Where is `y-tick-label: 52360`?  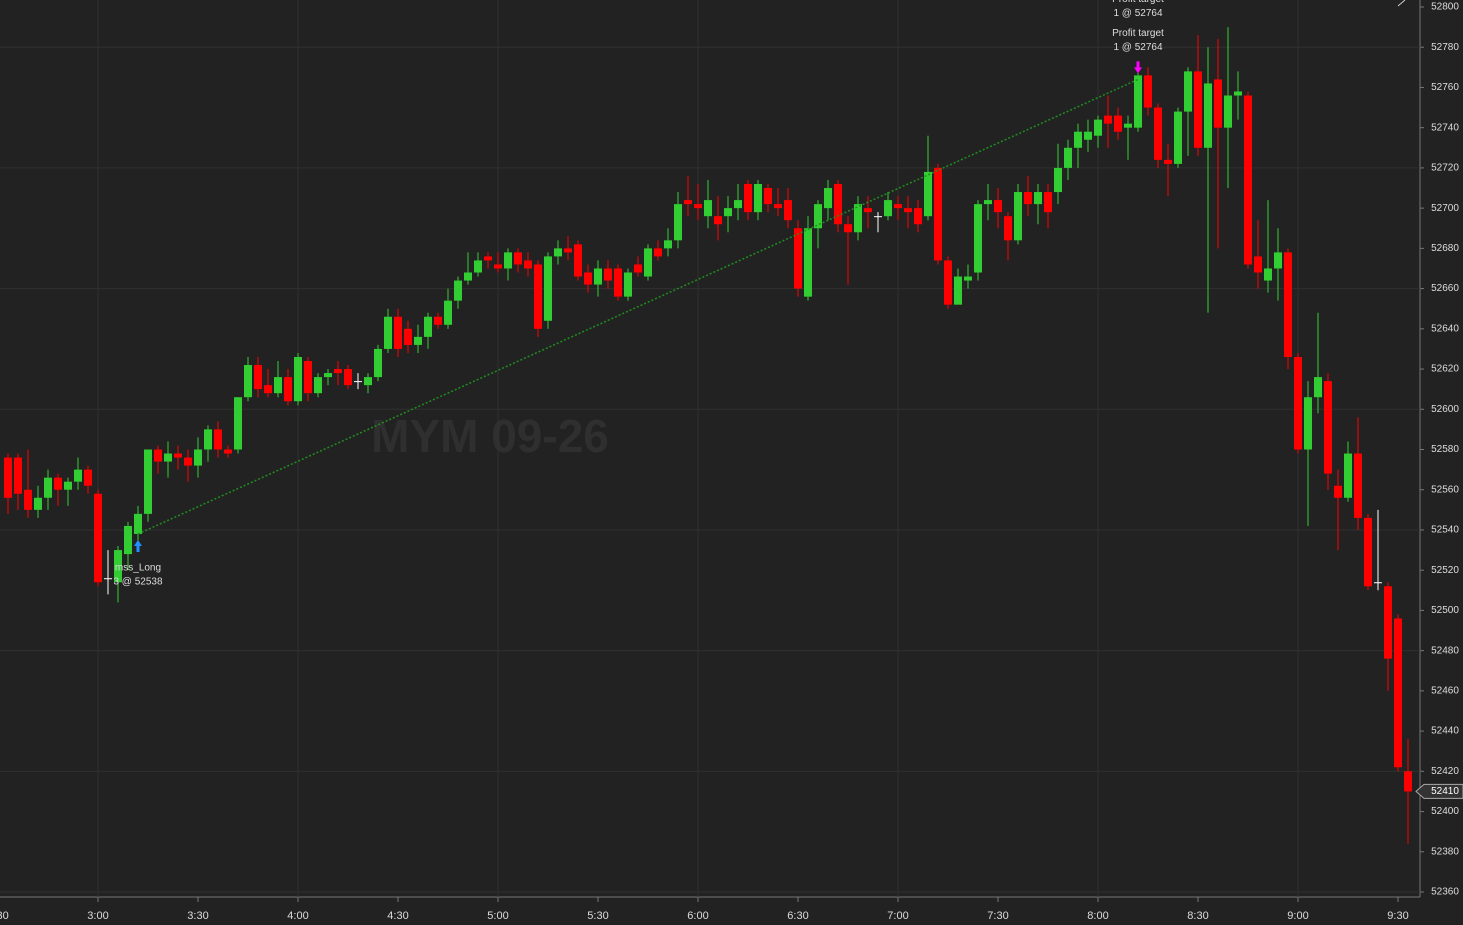
y-tick-label: 52360 is located at coordinates (1445, 892).